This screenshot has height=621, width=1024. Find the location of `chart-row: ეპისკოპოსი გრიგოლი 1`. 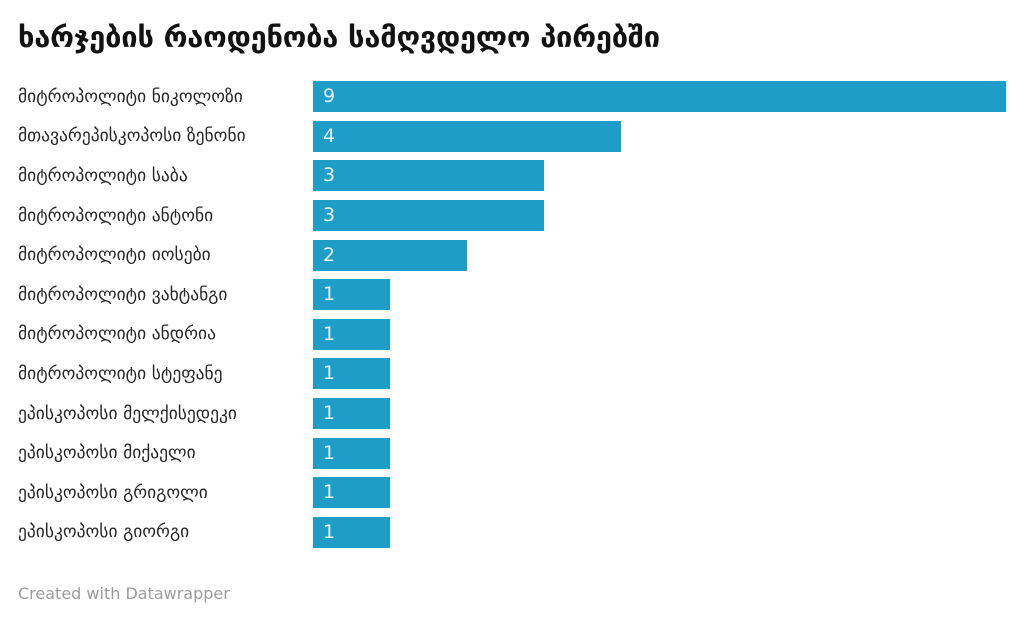

chart-row: ეპისკოპოსი გრიგოლი 1 is located at coordinates (512, 493).